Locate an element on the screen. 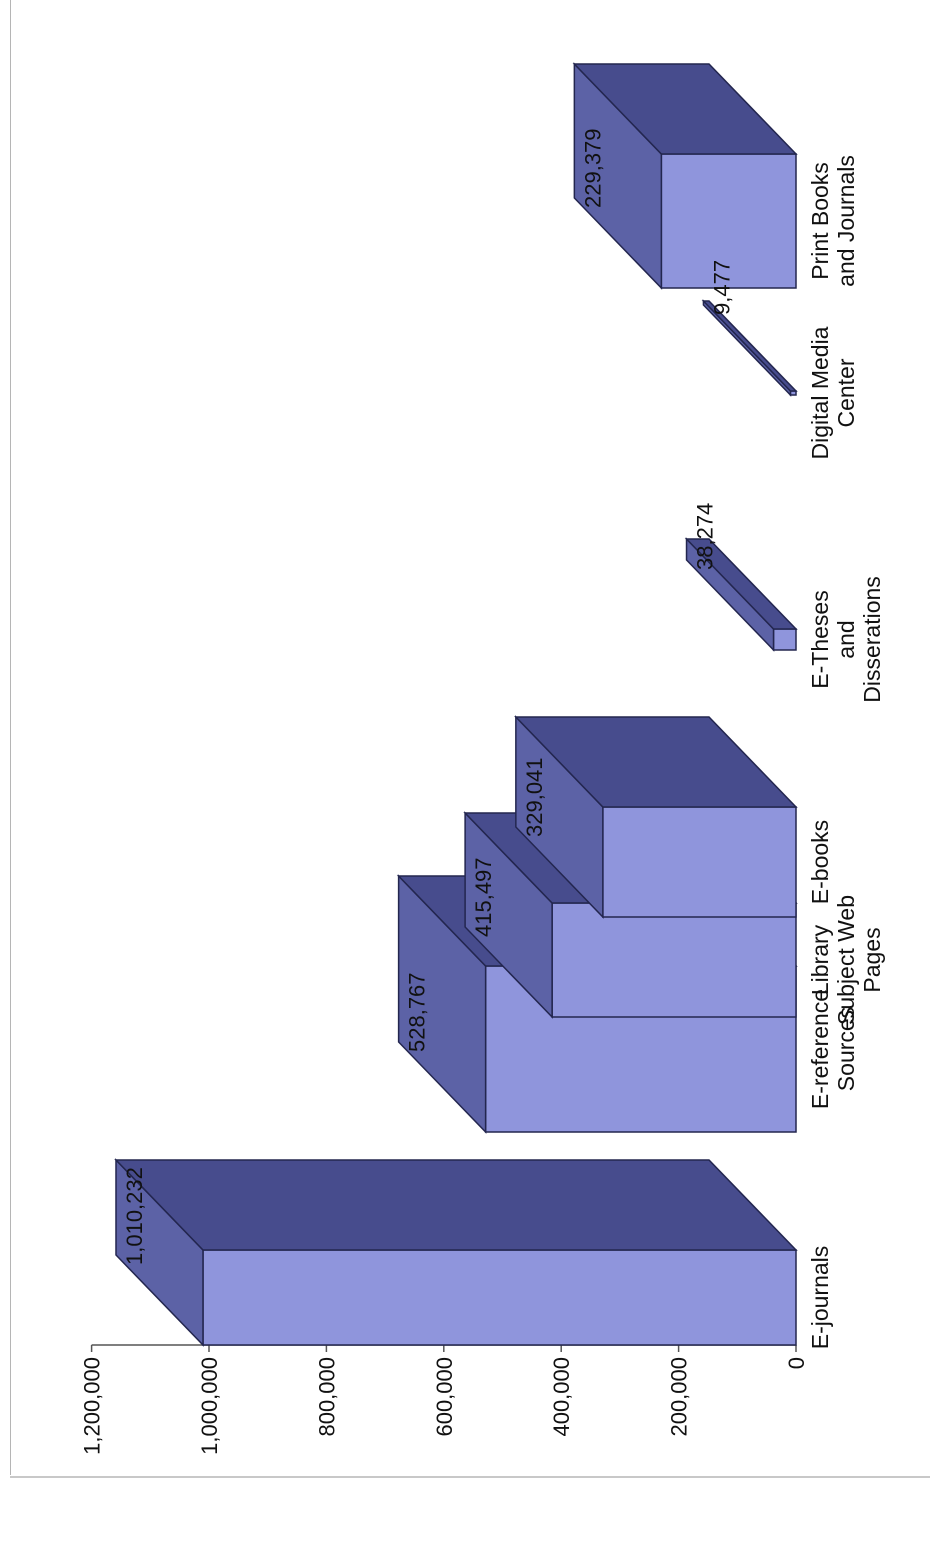 This screenshot has width=940, height=1550. category-label-line: E-journals is located at coordinates (820, 1298).